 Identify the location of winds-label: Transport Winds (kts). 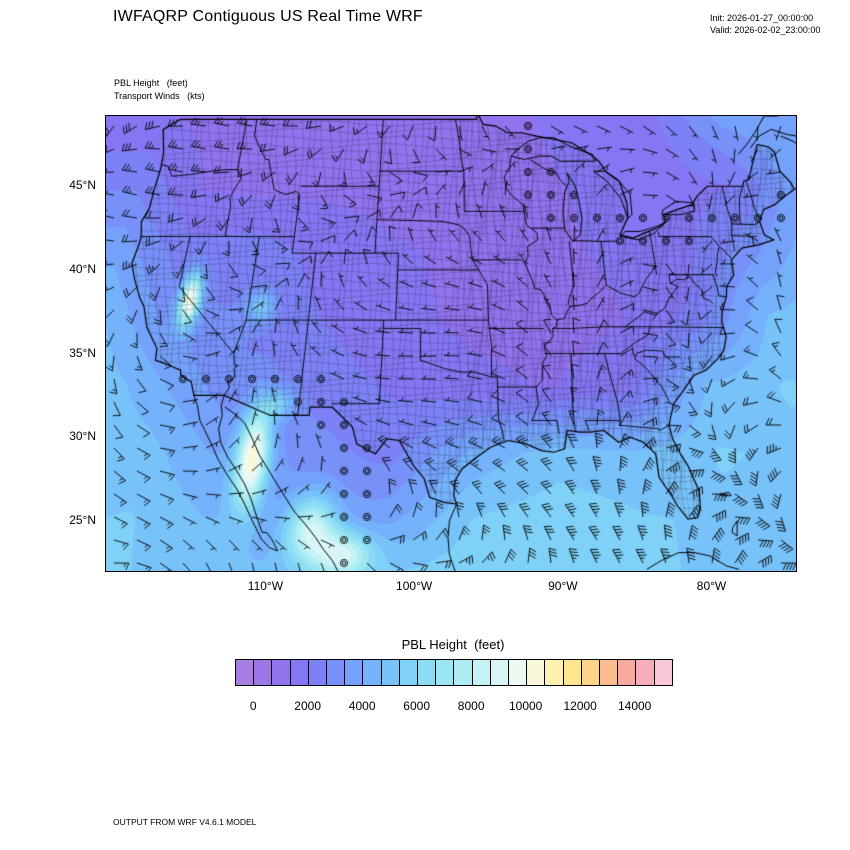
(159, 96).